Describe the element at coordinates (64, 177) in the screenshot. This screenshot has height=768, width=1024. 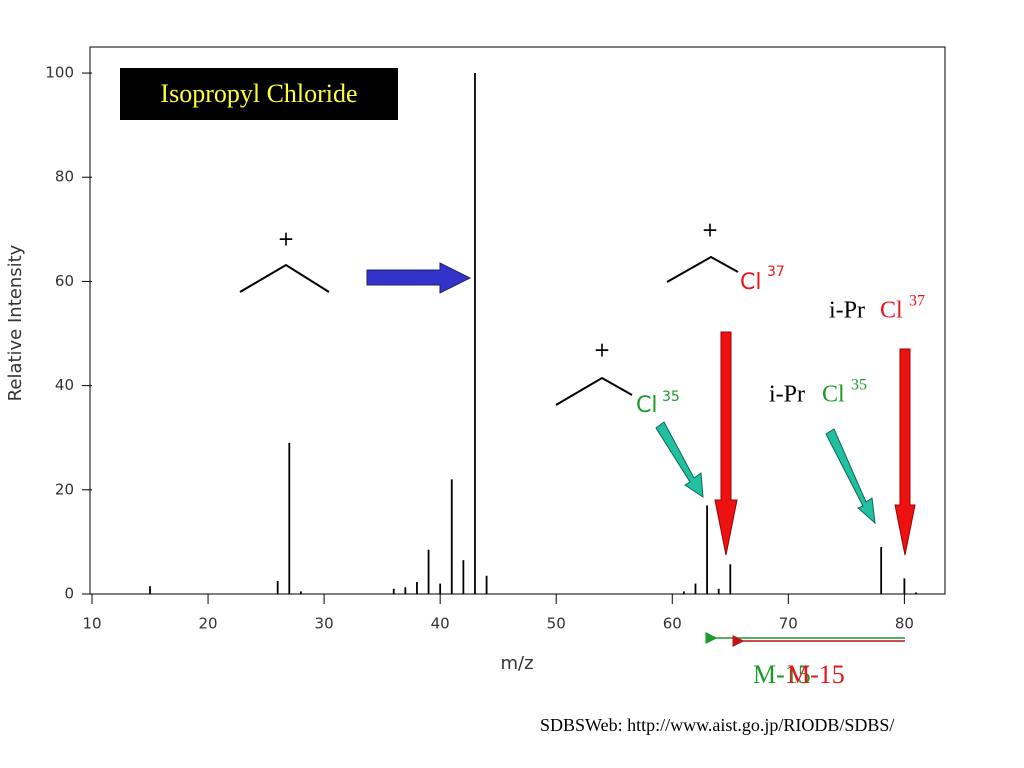
I see `y-tick-label: 80` at that location.